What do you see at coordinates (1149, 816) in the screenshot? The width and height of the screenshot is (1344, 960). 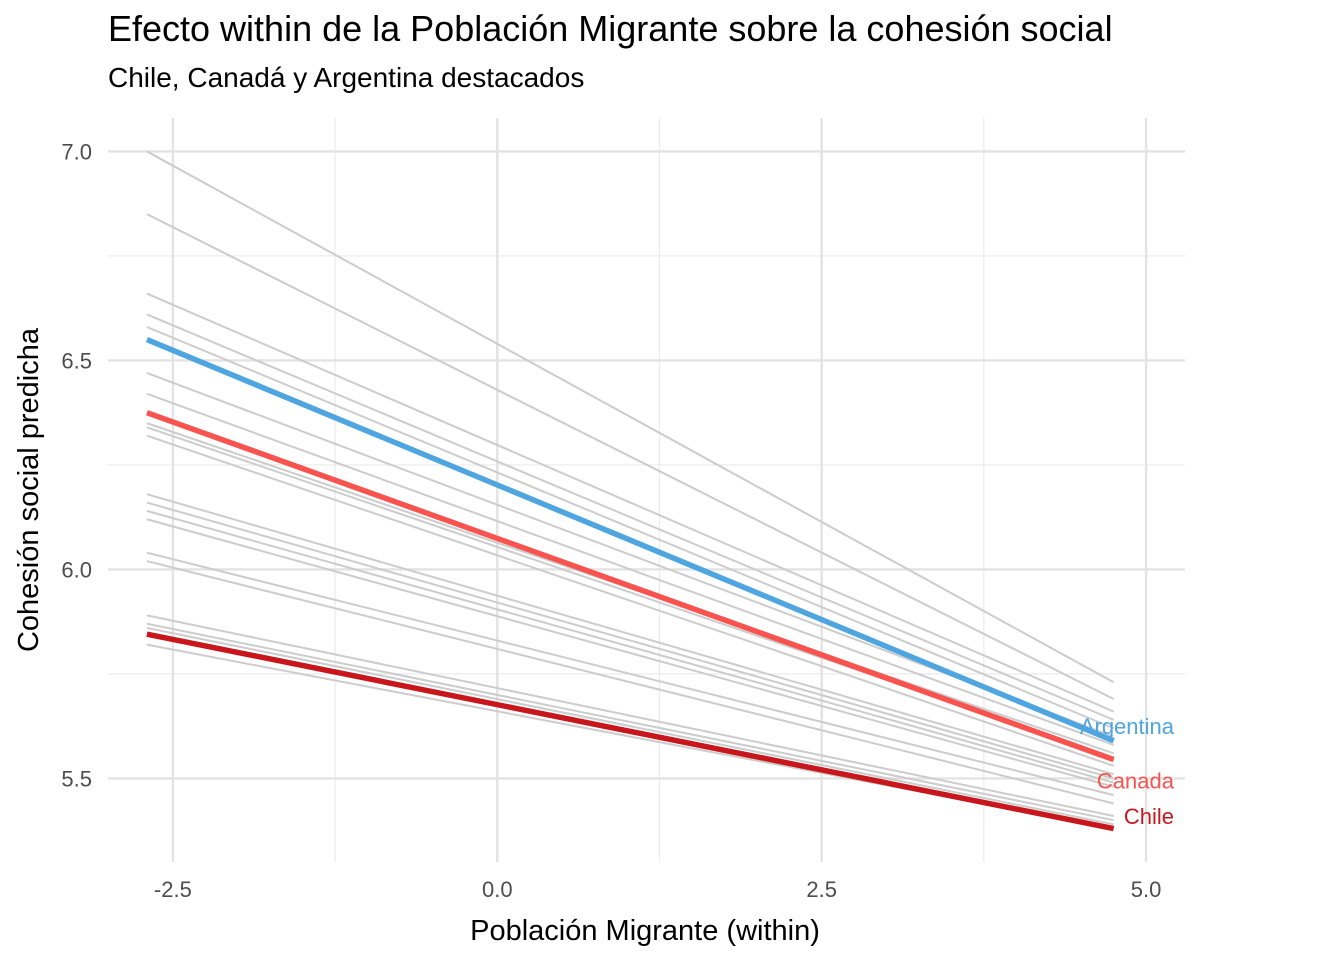 I see `series-label-chile: Chile` at bounding box center [1149, 816].